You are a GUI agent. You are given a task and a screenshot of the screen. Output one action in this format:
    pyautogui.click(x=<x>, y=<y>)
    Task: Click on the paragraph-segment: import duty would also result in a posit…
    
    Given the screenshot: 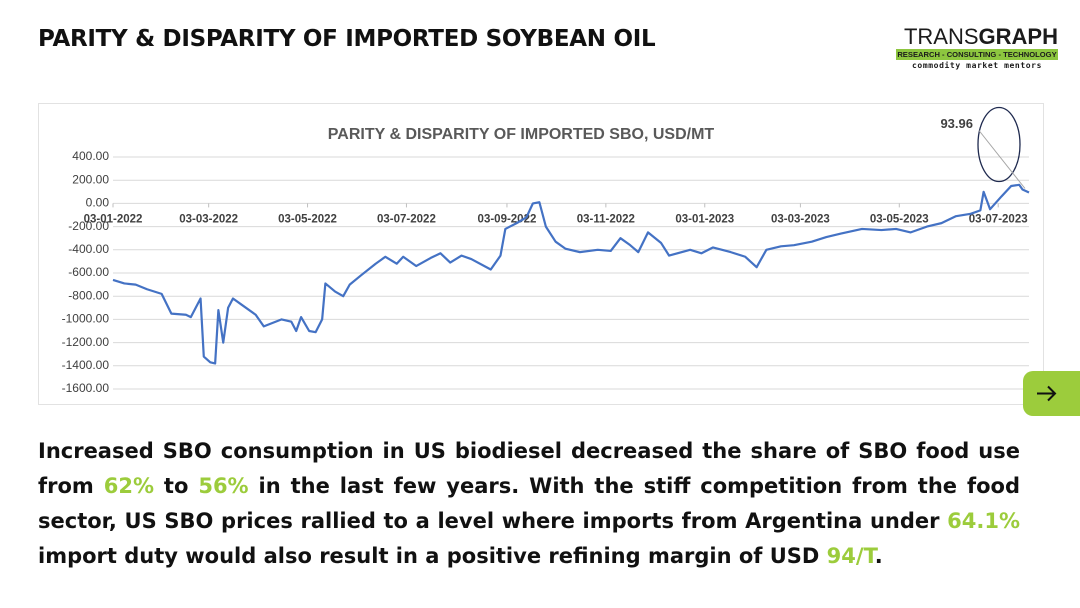 What is the action you would take?
    pyautogui.click(x=533, y=538)
    